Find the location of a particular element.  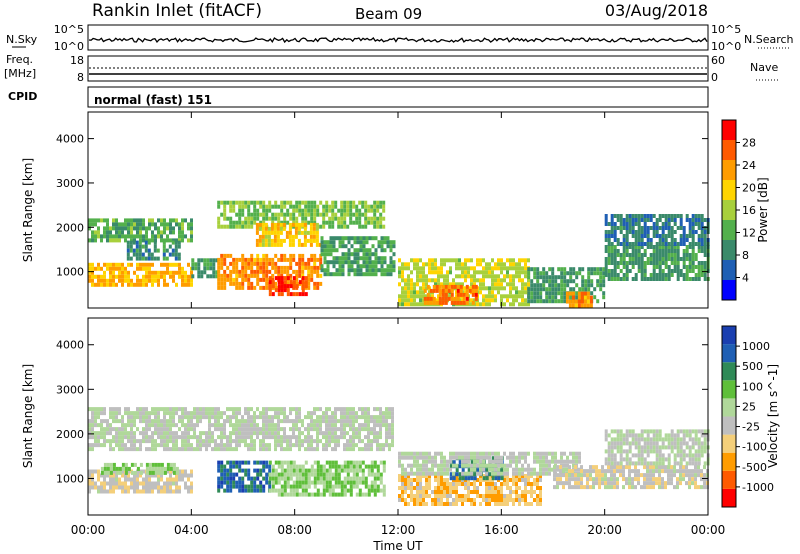

y-tick-label: 2000 is located at coordinates (70, 227).